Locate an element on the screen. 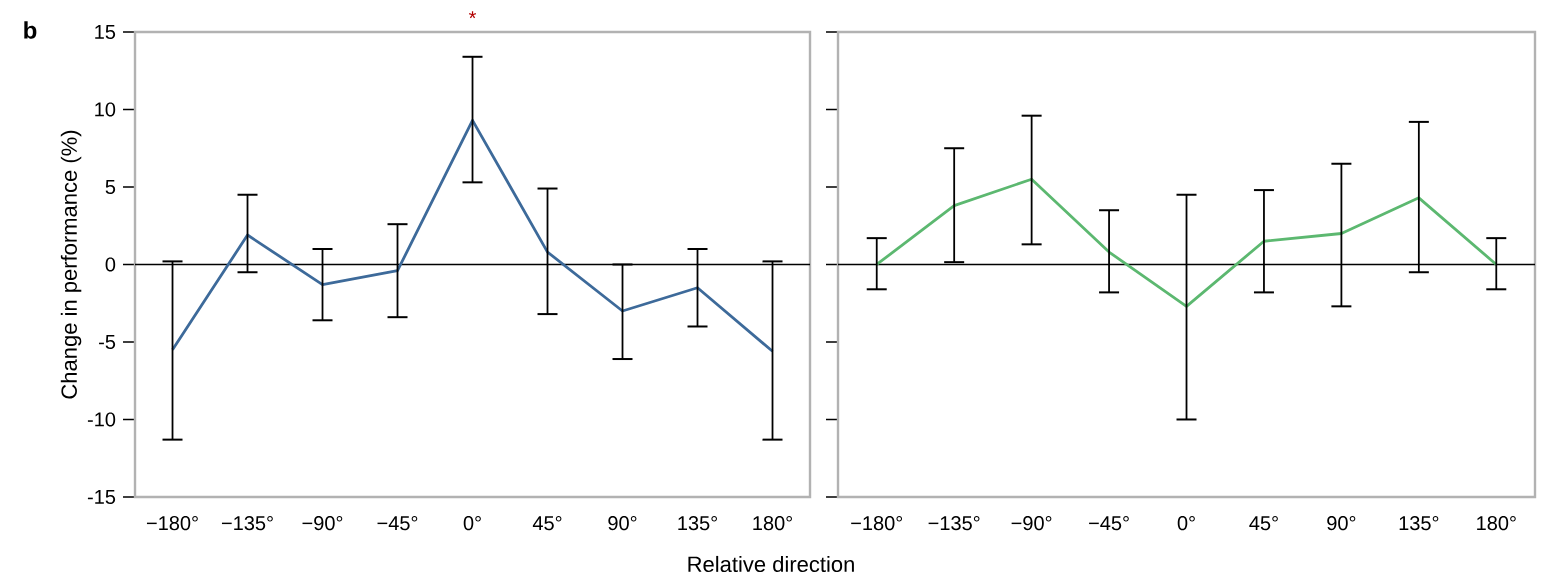 The width and height of the screenshot is (1542, 582). y-tick-label: -15 is located at coordinates (101, 497).